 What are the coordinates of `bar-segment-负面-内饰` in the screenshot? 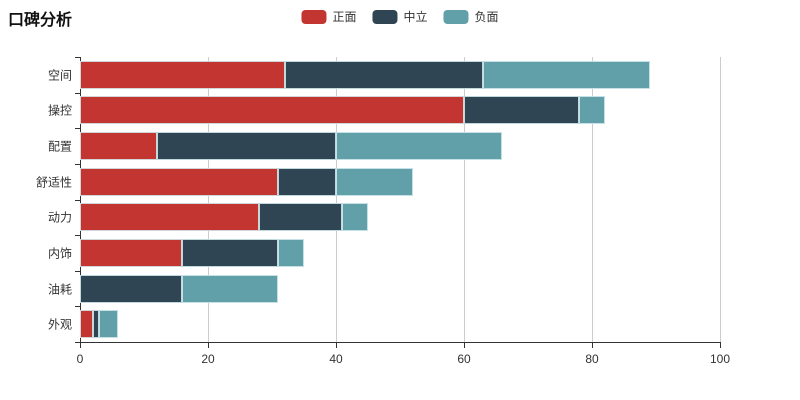 It's located at (291, 252).